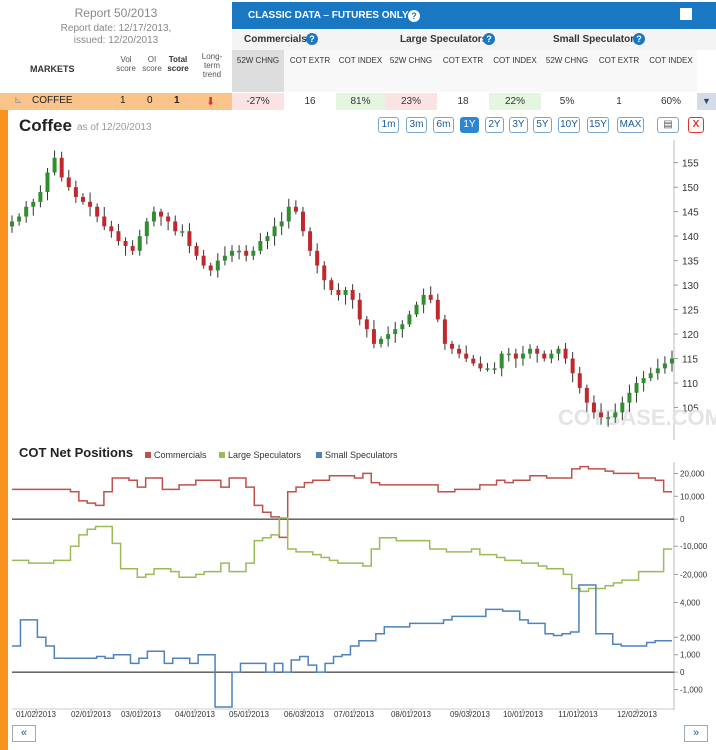  I want to click on x-tick-label: 02/01/2013, so click(91, 714).